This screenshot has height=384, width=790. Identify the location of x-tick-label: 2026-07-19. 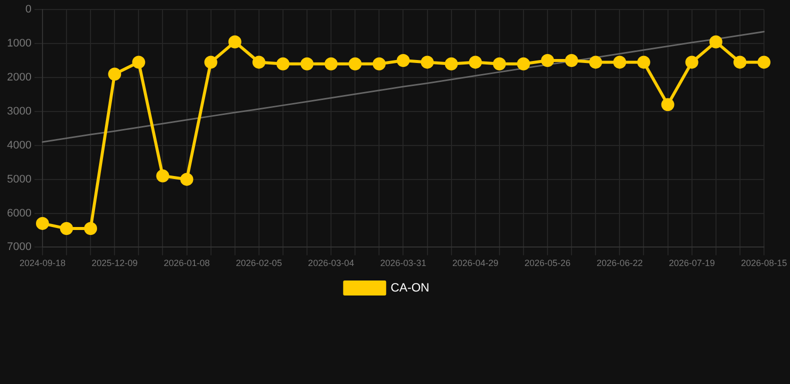
(691, 263).